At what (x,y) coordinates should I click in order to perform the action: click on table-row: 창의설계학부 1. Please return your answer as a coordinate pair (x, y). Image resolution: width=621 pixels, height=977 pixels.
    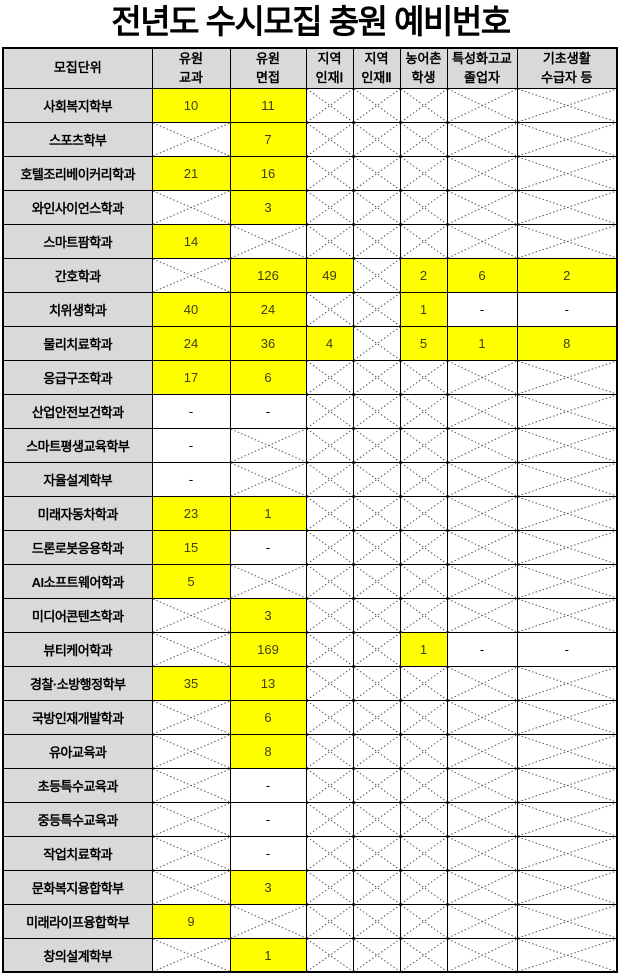
    Looking at the image, I should click on (310, 955).